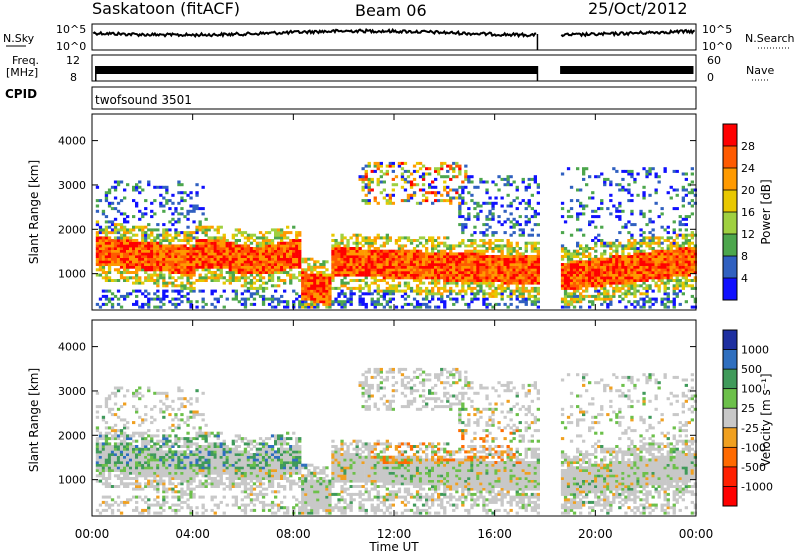 Image resolution: width=800 pixels, height=554 pixels. Describe the element at coordinates (73, 60) in the screenshot. I see `freq-tick-high: 12` at that location.